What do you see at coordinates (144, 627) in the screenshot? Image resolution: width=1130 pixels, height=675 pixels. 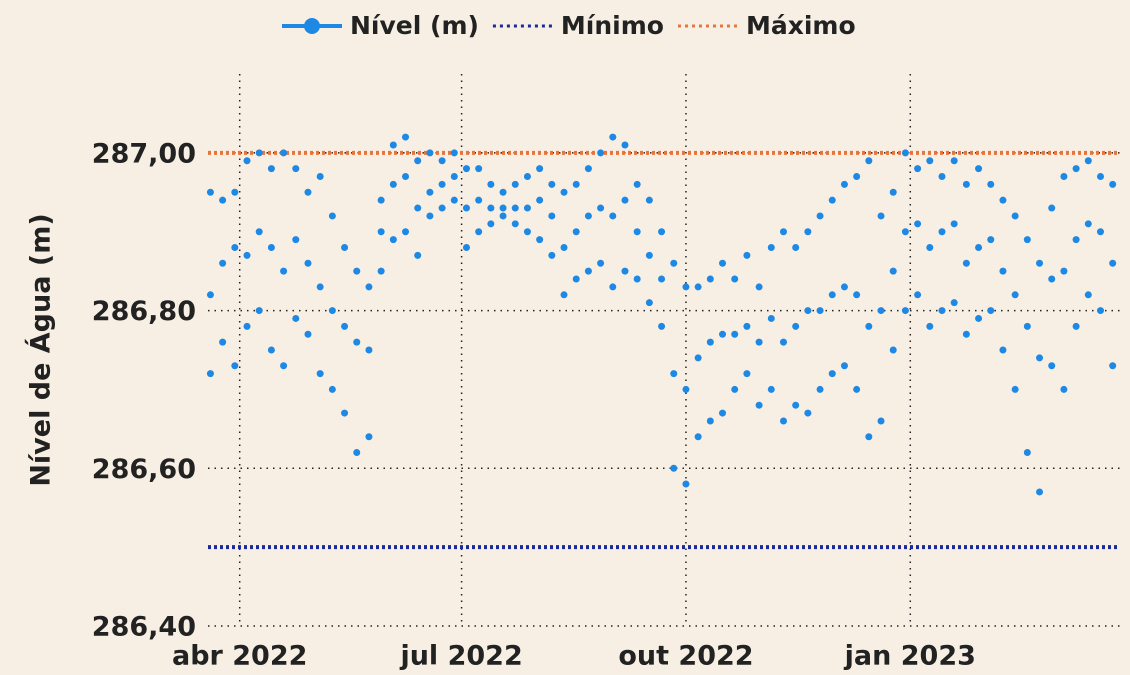 I see `y-tick-label: 286,40` at bounding box center [144, 627].